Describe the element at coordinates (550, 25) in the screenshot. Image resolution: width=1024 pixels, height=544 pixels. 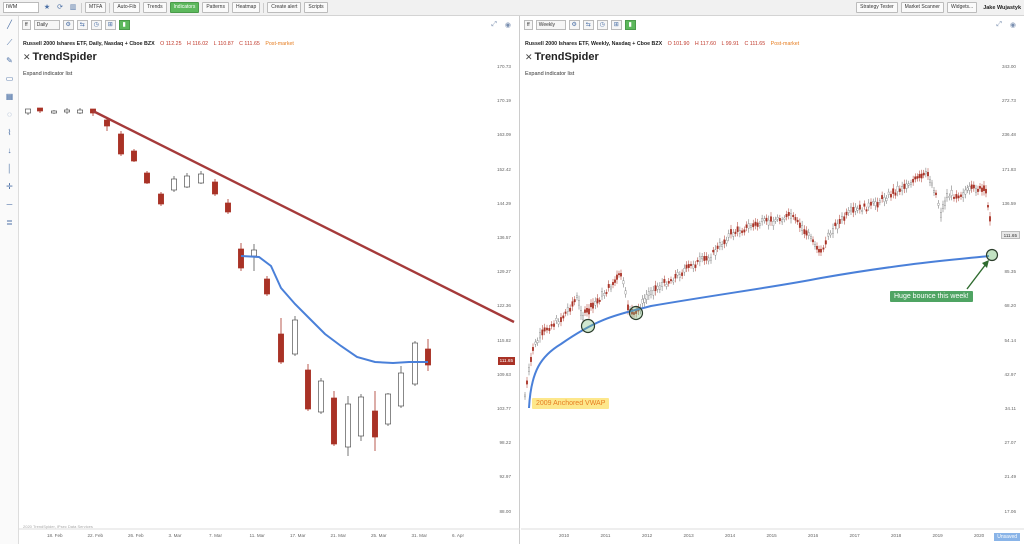
I see `interval-select: Weekly` at that location.